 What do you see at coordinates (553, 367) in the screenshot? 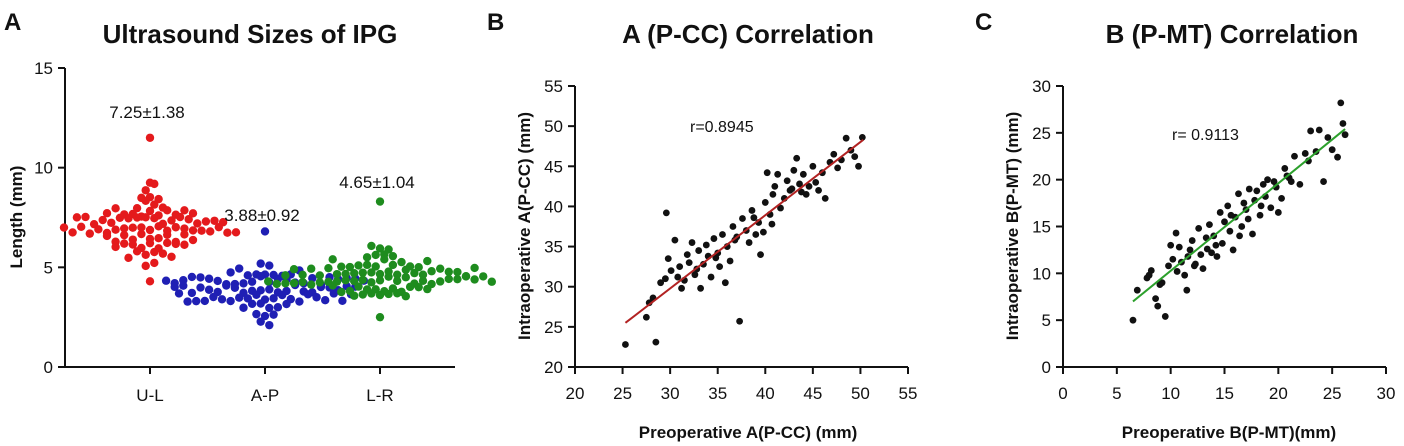
I see `y-tick-label-b: 20` at bounding box center [553, 367].